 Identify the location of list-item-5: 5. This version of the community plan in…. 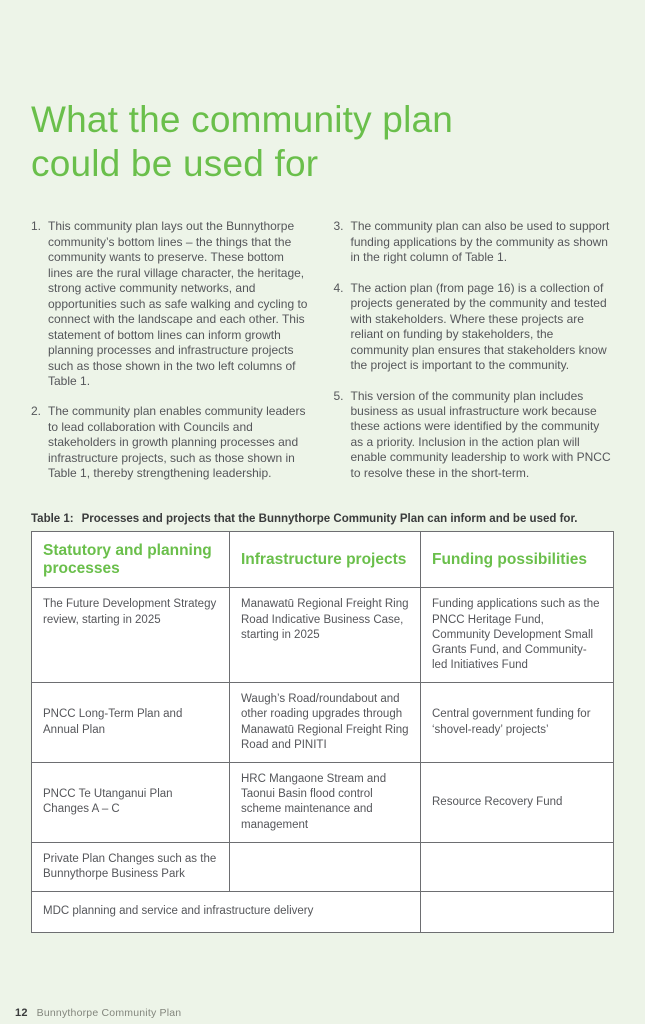
(474, 435).